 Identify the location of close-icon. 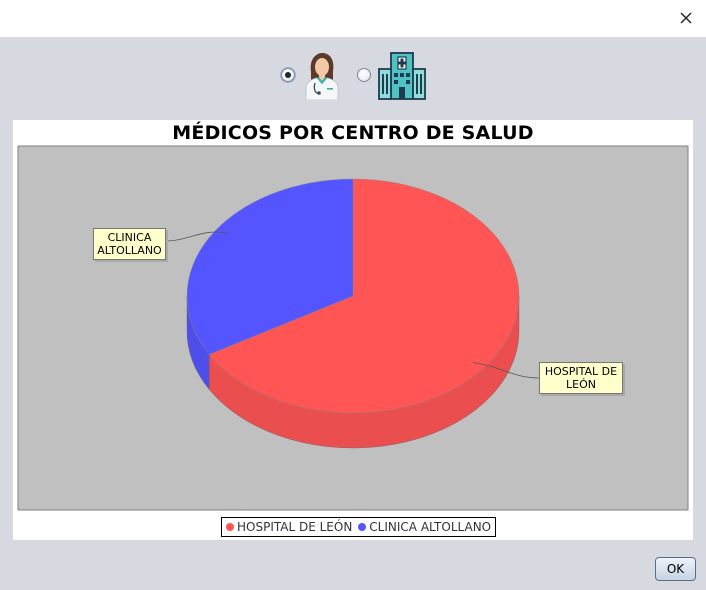
(686, 18).